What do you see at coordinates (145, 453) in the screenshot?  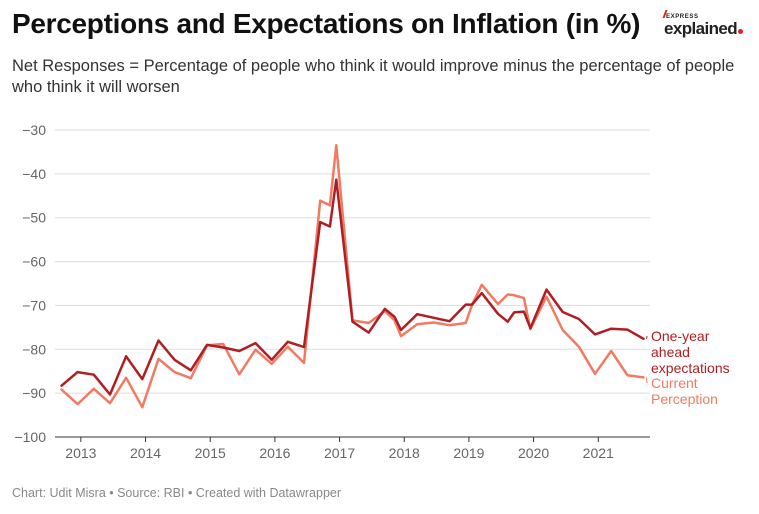 I see `x-tick-label: 2014` at bounding box center [145, 453].